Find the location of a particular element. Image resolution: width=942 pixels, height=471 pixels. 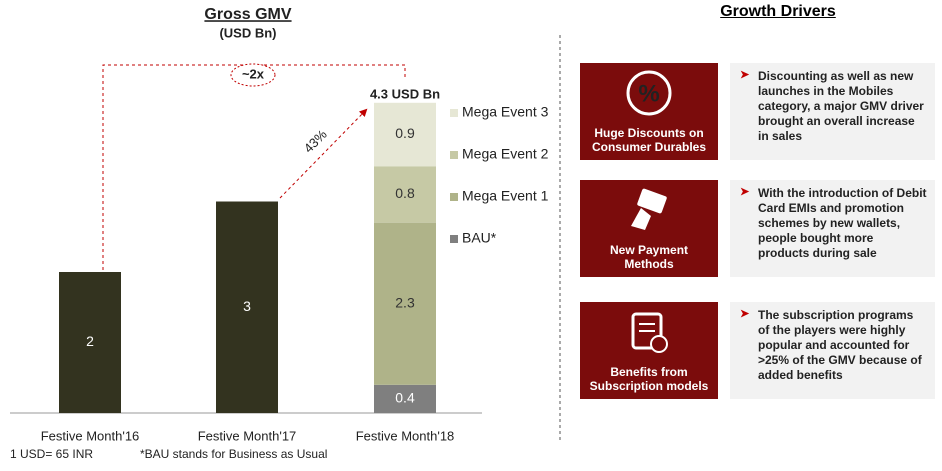

multiple-label: ~2x is located at coordinates (253, 73).